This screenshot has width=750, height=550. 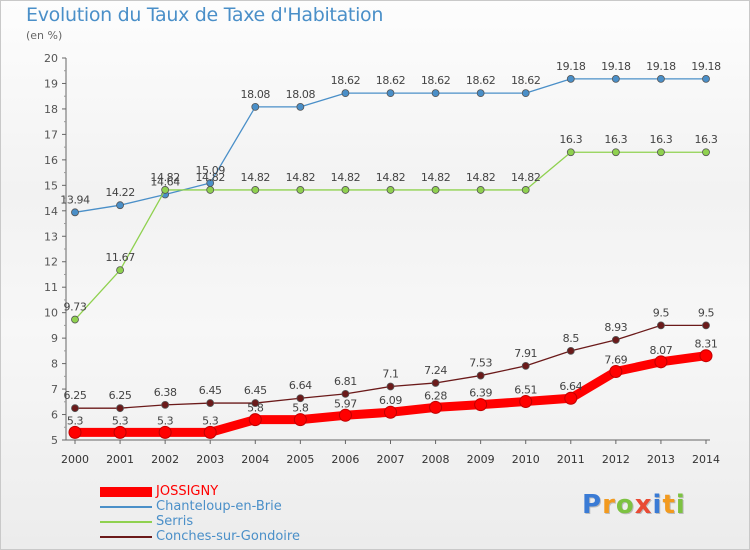 What do you see at coordinates (219, 506) in the screenshot?
I see `legend-label: Chanteloup-en-Brie` at bounding box center [219, 506].